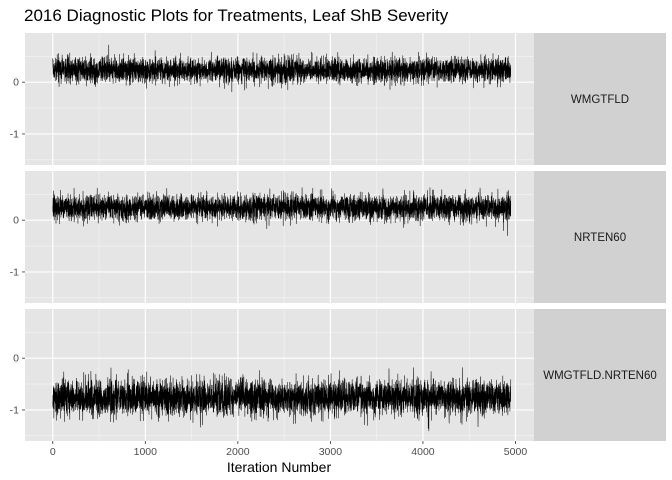 Image resolution: width=672 pixels, height=480 pixels. Describe the element at coordinates (146, 452) in the screenshot. I see `x-tick-label: 1000` at that location.